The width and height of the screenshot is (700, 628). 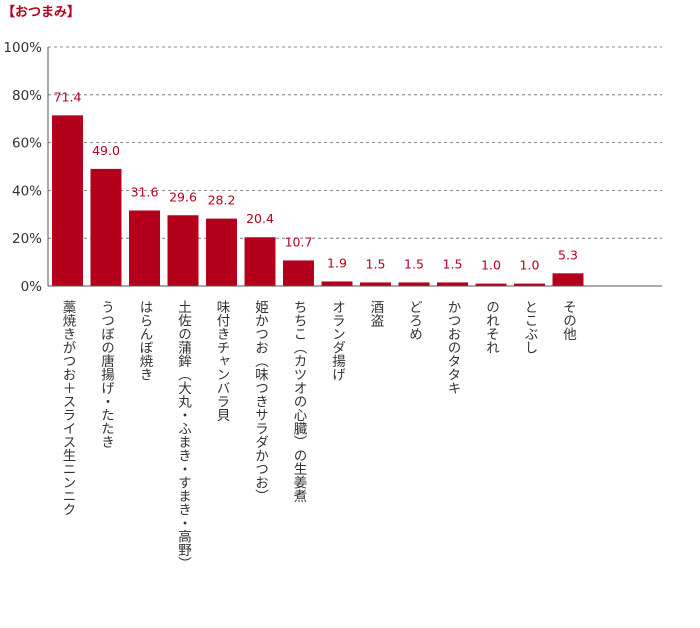 I want to click on category-label: オランダ揚げ, so click(x=337, y=340).